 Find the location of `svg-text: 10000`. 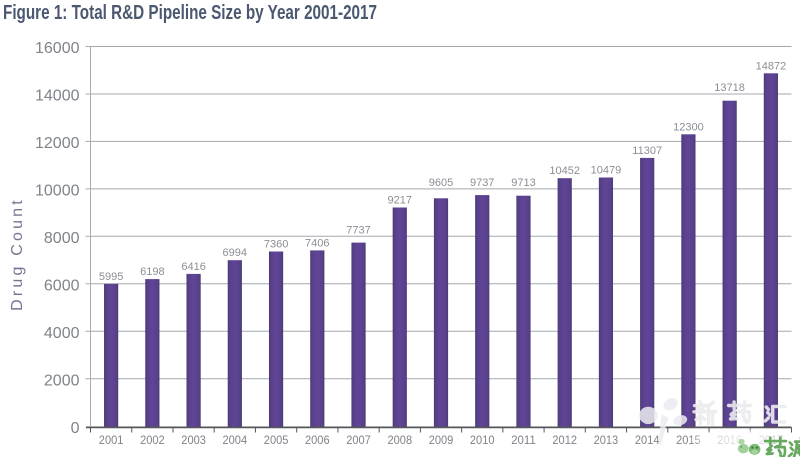

svg-text: 10000 is located at coordinates (57, 191).